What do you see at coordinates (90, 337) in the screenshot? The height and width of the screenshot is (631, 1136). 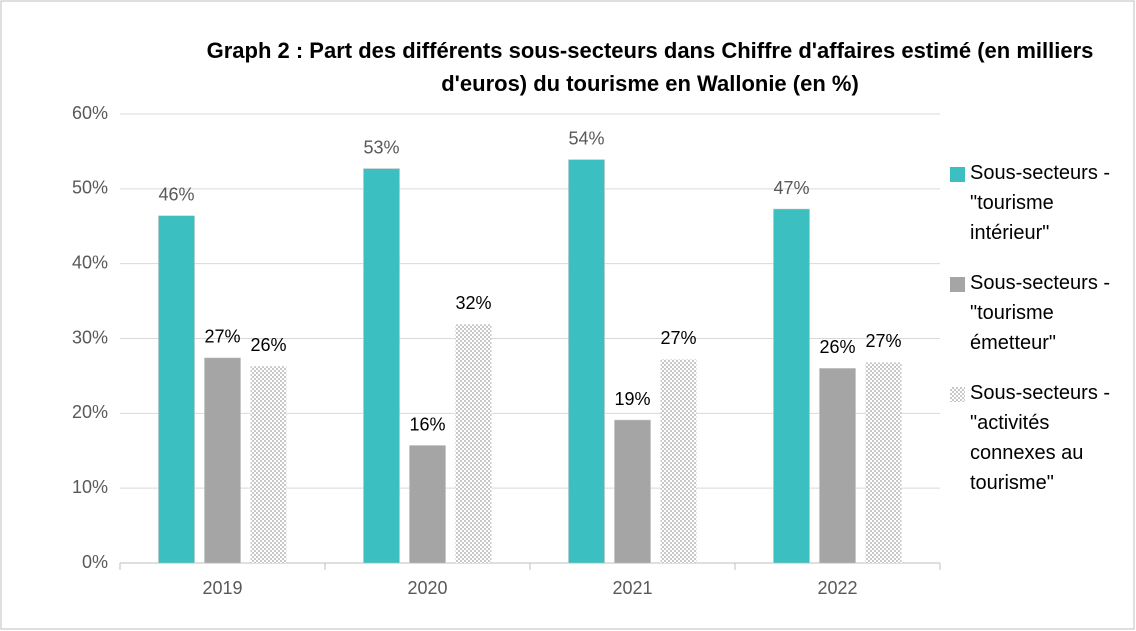 I see `y-tick-label: 30%` at bounding box center [90, 337].